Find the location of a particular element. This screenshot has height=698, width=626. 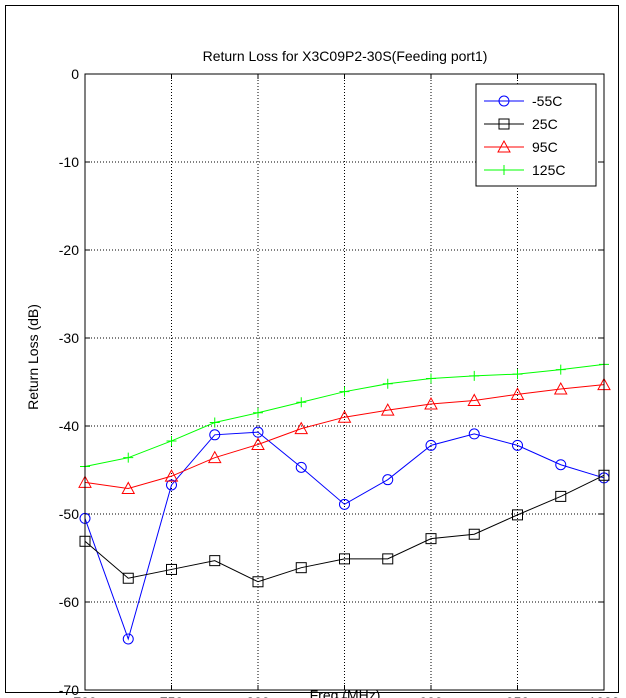

legend: -55C 25C 95C 125C is located at coordinates (536, 135).